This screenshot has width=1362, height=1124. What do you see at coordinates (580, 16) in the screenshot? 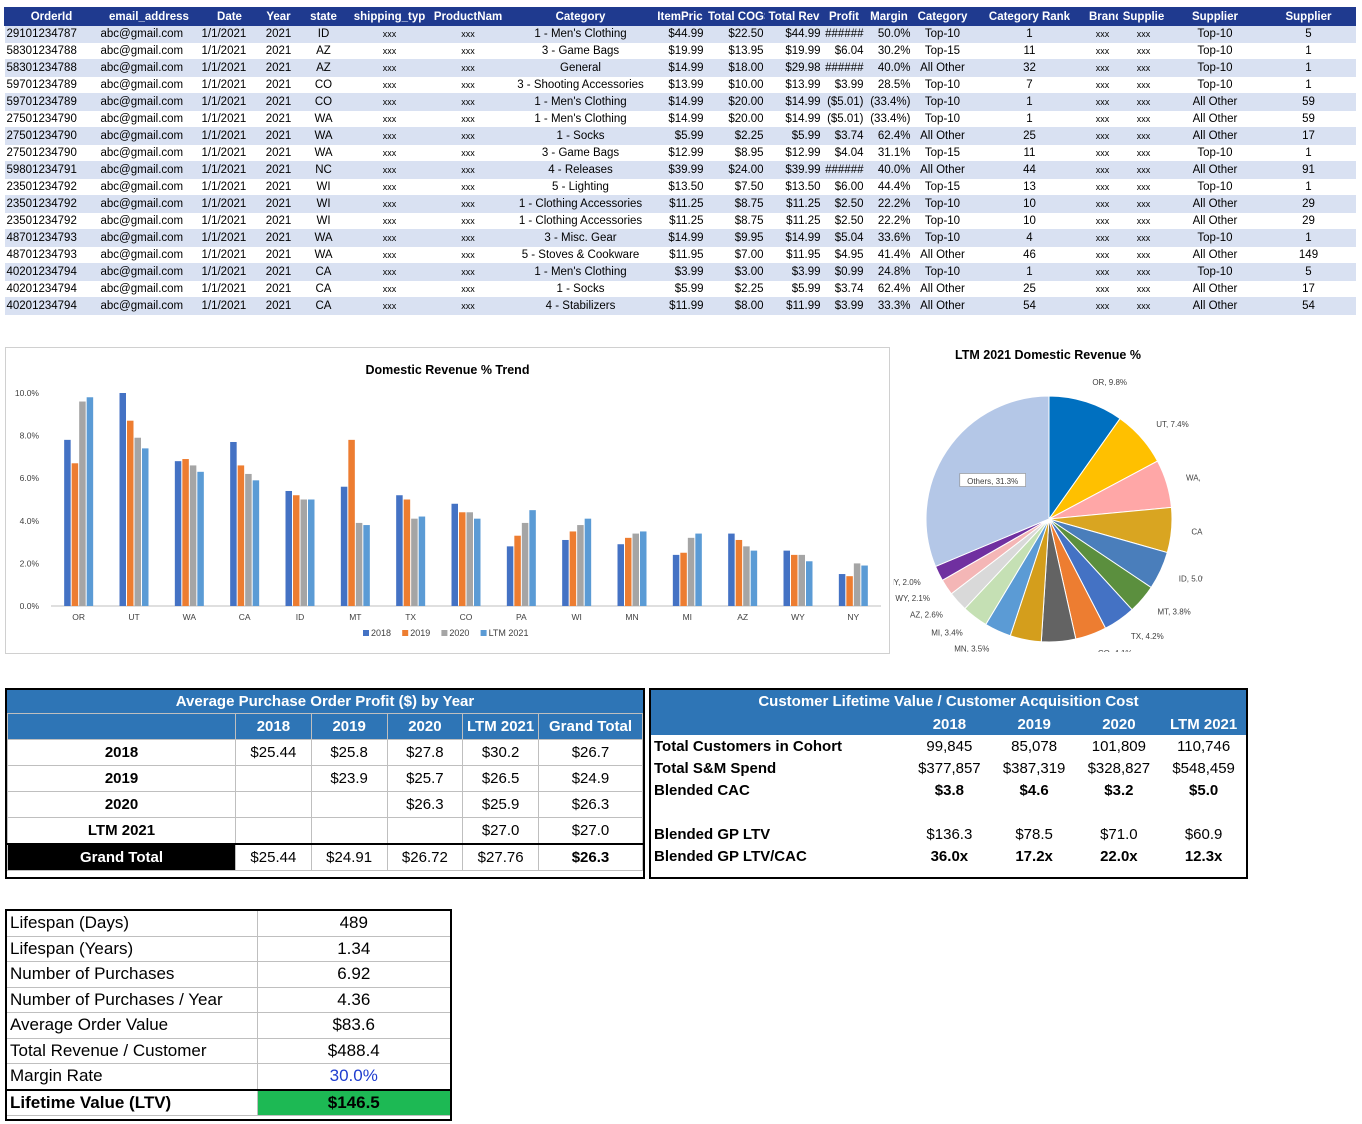
I see `column-header: Category` at bounding box center [580, 16].